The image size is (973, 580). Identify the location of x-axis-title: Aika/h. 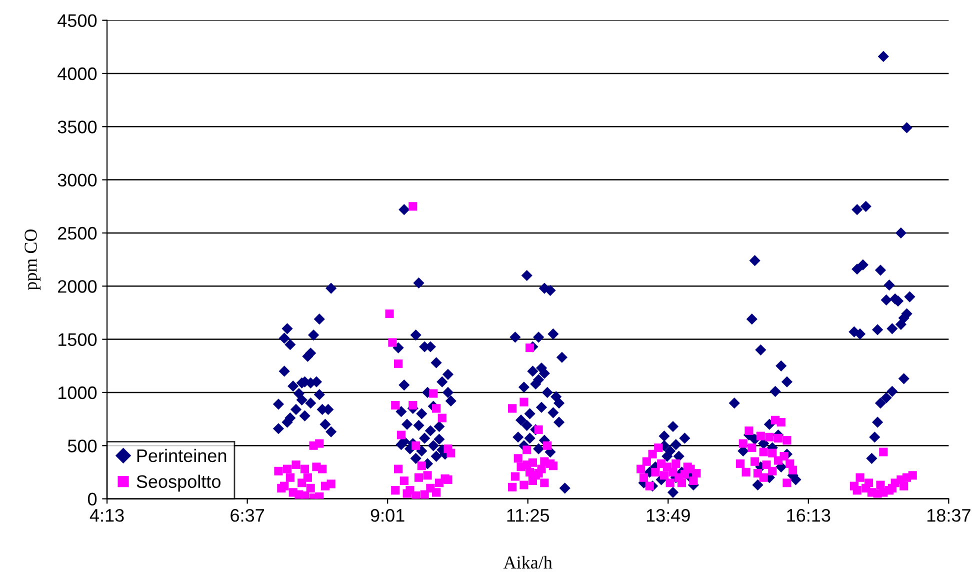
(527, 562).